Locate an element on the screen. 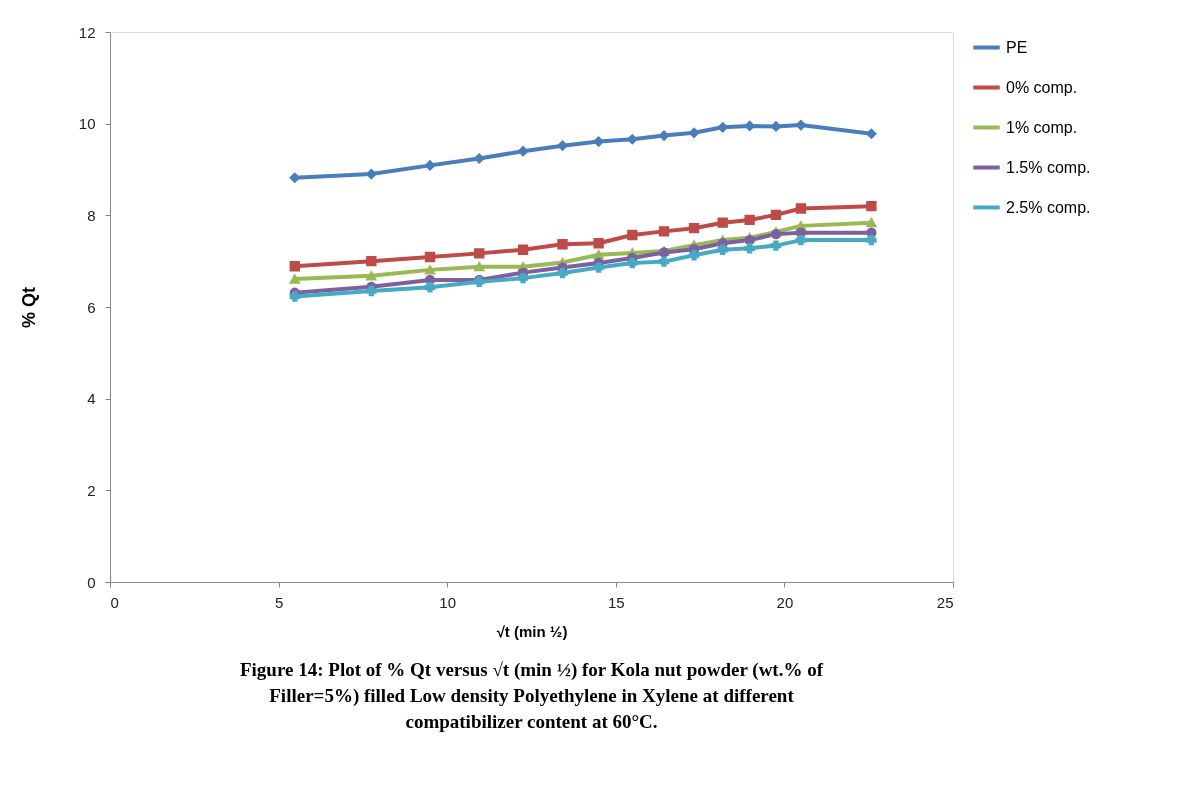  y-tick-label: 0 is located at coordinates (91, 582).